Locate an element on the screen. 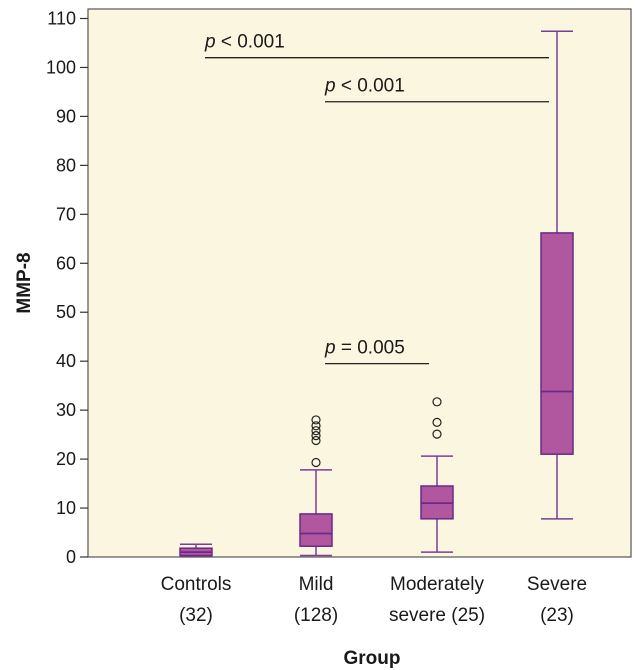 The width and height of the screenshot is (636, 670). y-tick-label: 90 is located at coordinates (66, 116).